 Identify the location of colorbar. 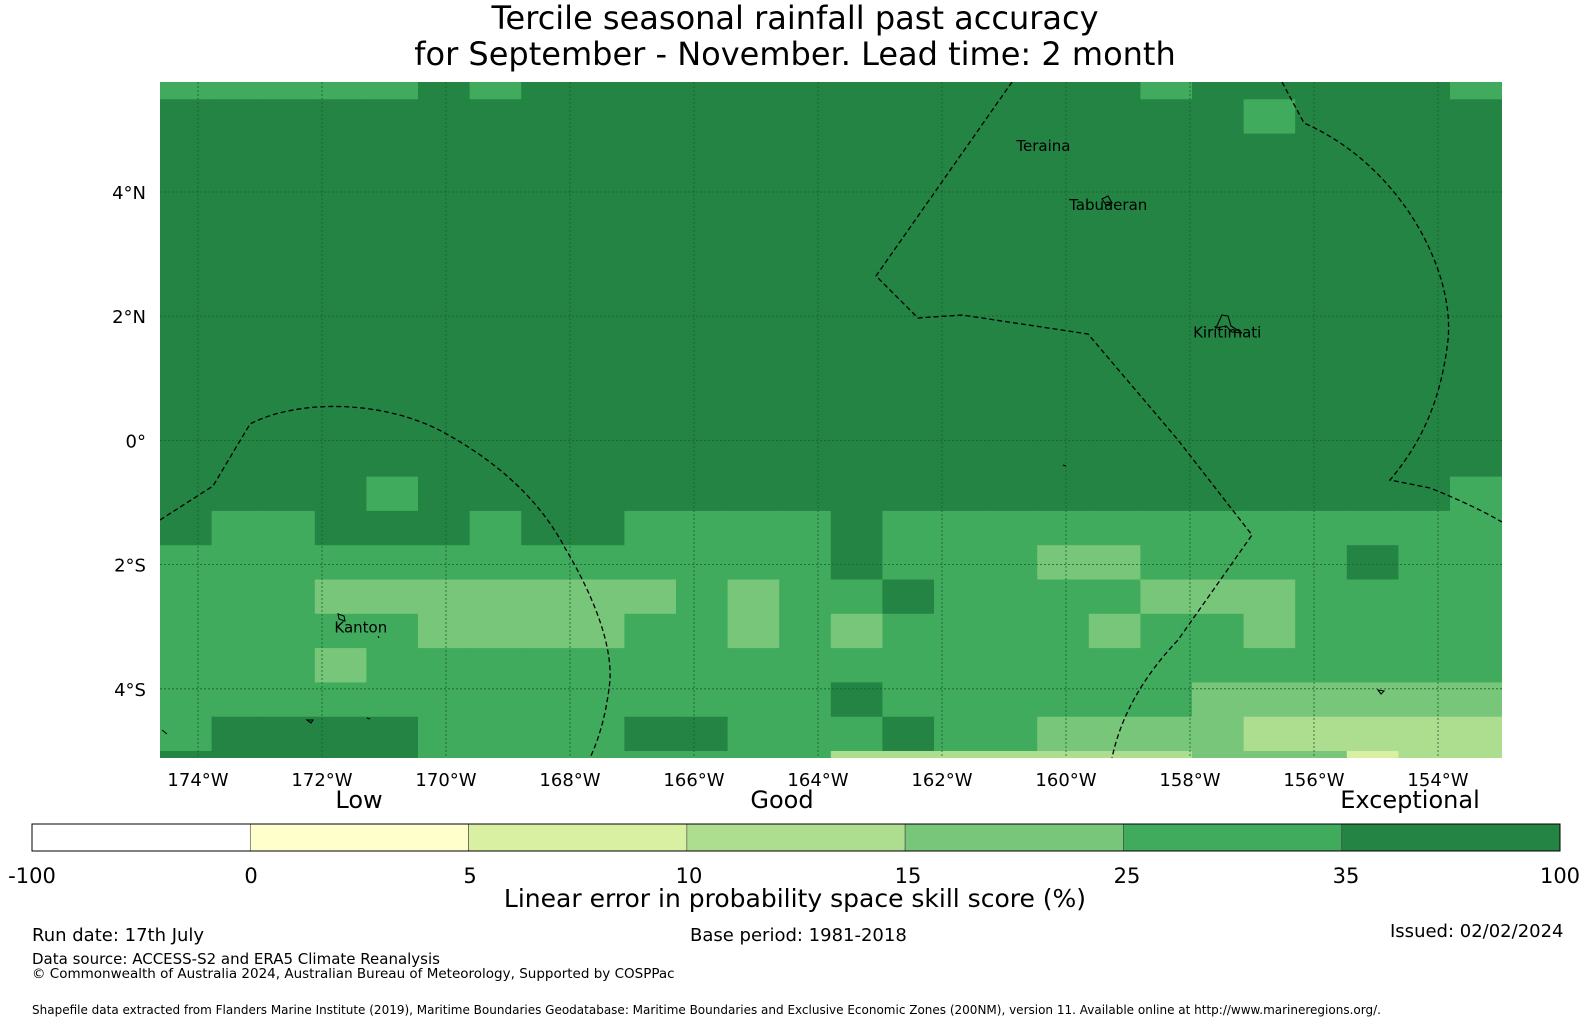
(796, 837).